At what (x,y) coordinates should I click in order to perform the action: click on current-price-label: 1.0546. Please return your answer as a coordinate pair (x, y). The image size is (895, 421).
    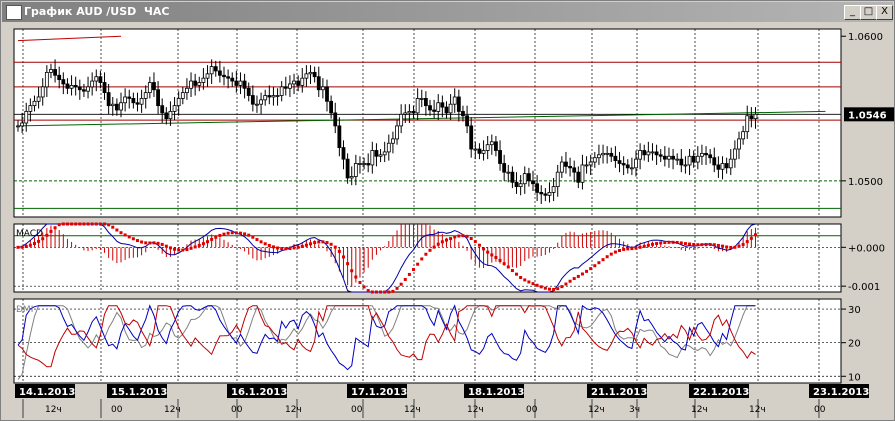
    Looking at the image, I should click on (867, 115).